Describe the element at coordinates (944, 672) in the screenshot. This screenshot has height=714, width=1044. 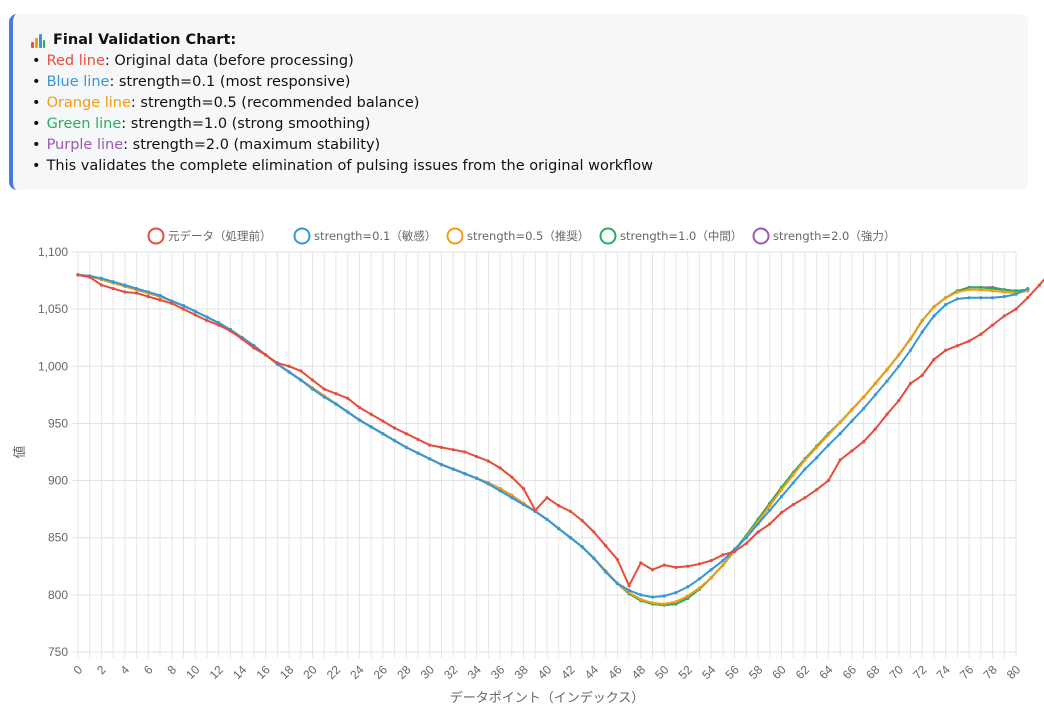
I see `x-tick-label: 74` at that location.